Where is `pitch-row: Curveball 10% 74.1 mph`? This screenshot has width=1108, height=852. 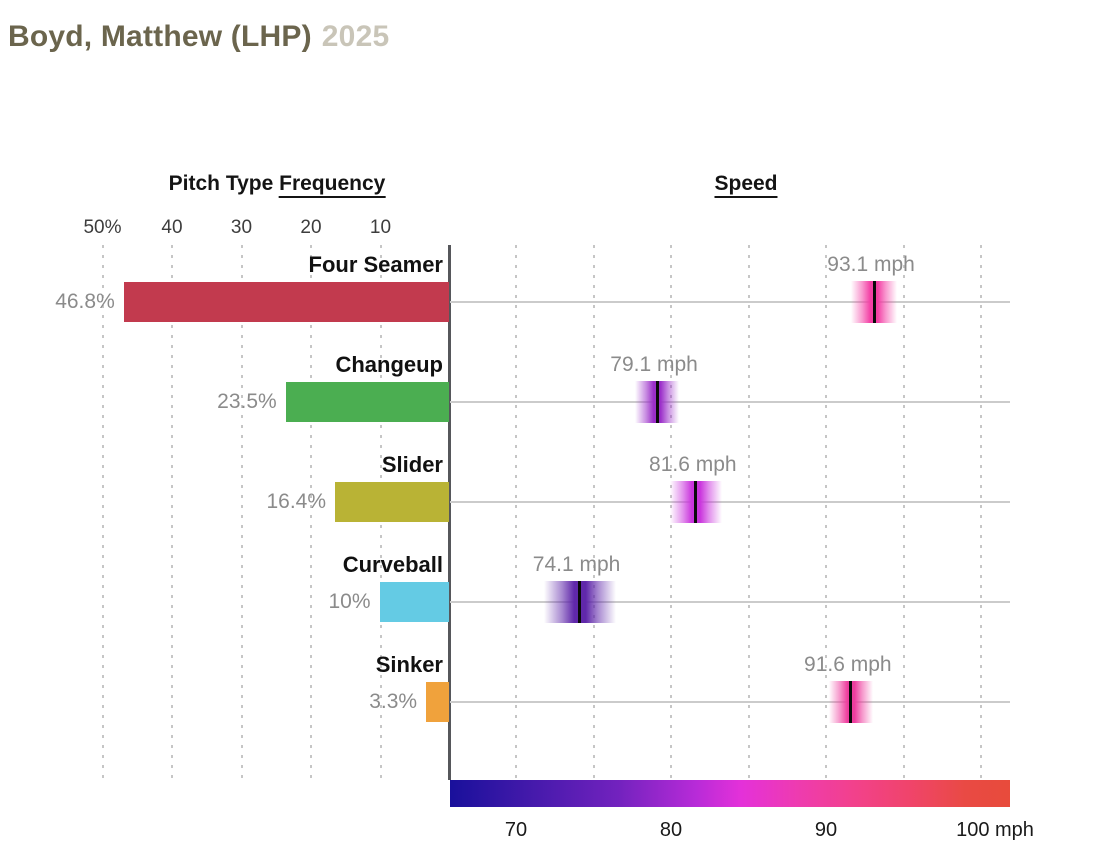 pitch-row: Curveball 10% 74.1 mph is located at coordinates (554, 602).